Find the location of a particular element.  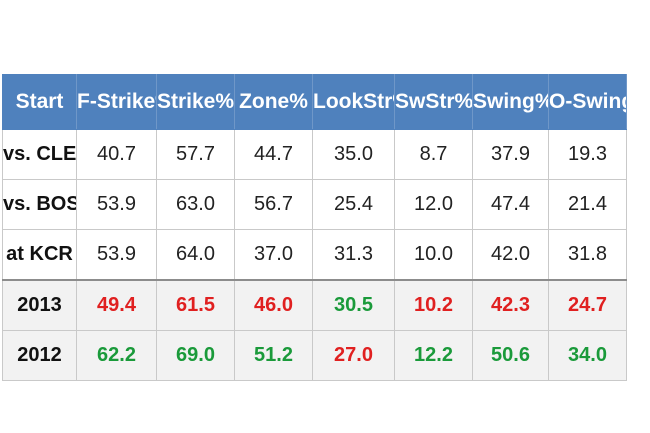

table-cell: 34.0 is located at coordinates (587, 355).